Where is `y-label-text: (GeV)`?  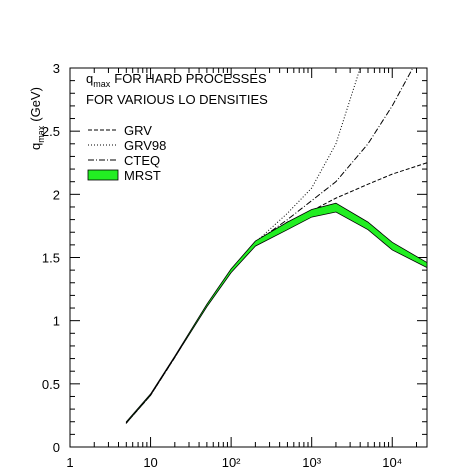 y-label-text: (GeV) is located at coordinates (35, 104).